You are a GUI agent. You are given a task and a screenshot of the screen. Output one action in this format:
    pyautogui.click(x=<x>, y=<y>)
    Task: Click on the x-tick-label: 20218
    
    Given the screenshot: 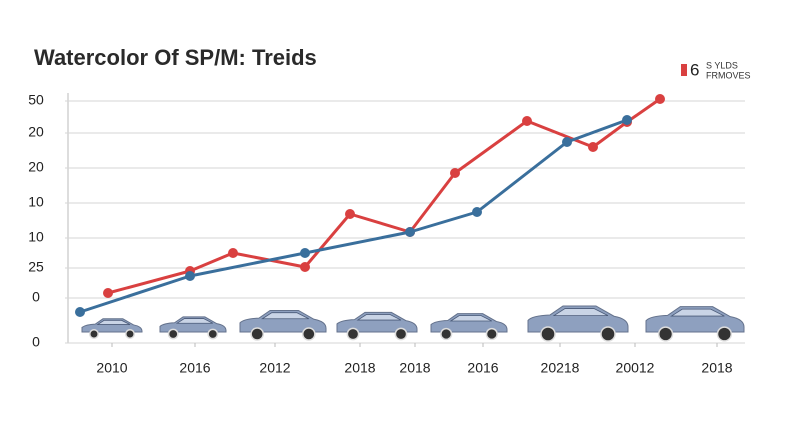 What is the action you would take?
    pyautogui.click(x=560, y=368)
    